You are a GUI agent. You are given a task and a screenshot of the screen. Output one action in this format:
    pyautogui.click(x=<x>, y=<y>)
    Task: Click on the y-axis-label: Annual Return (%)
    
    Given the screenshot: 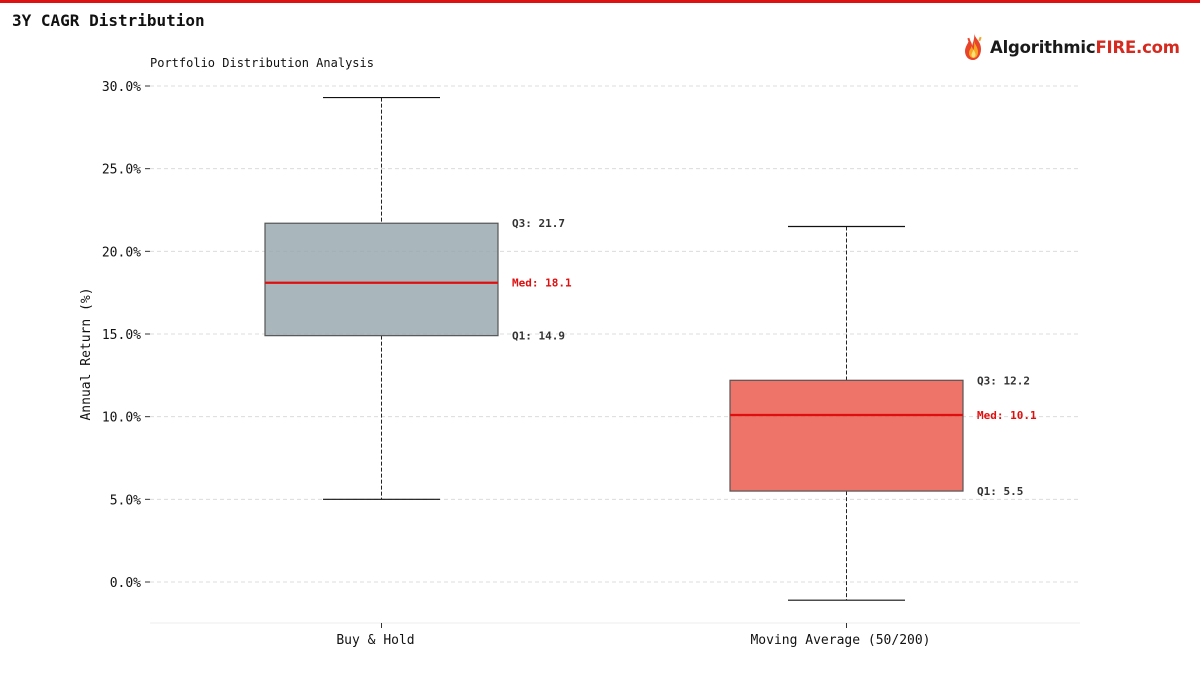 What is the action you would take?
    pyautogui.click(x=86, y=353)
    